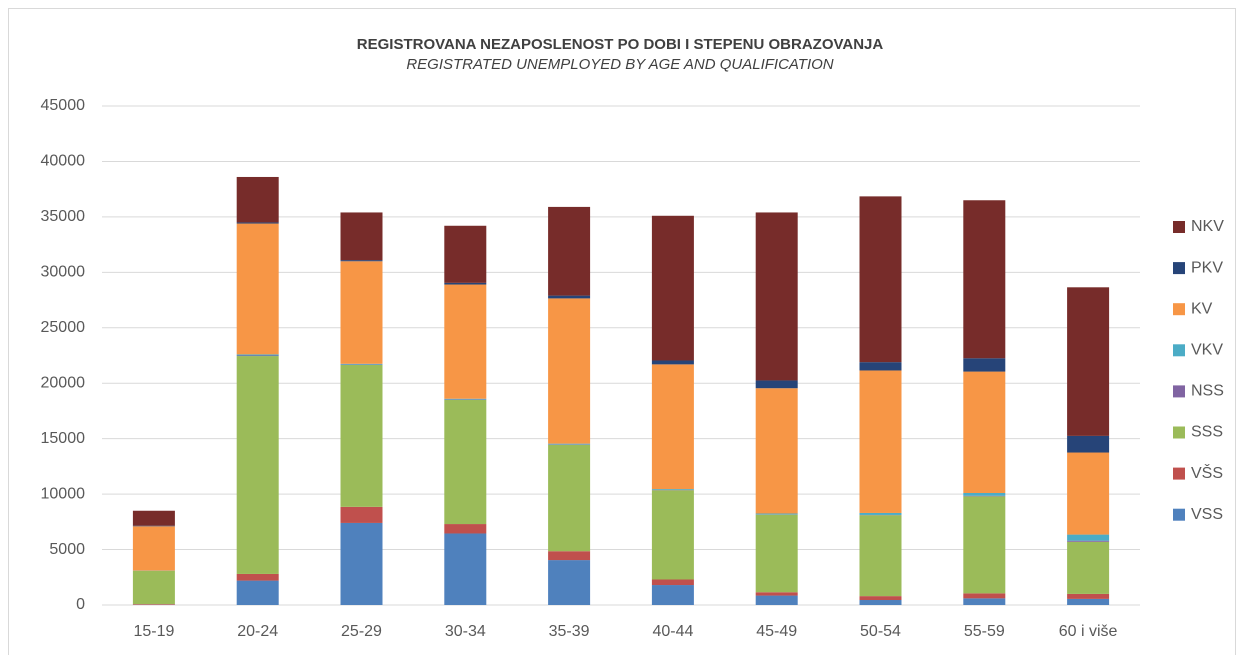 The height and width of the screenshot is (655, 1244). Describe the element at coordinates (776, 631) in the screenshot. I see `x-tick-label: 45-49` at that location.